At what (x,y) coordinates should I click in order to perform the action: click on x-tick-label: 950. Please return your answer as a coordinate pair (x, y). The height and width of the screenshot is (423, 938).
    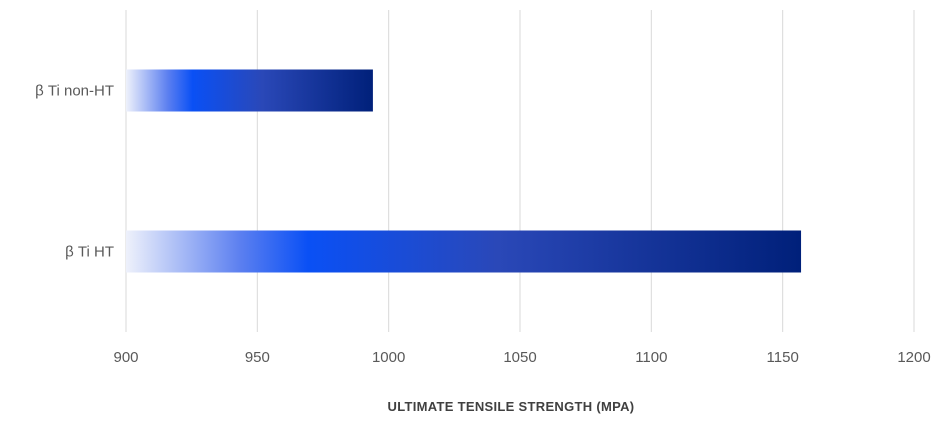
    Looking at the image, I should click on (257, 357).